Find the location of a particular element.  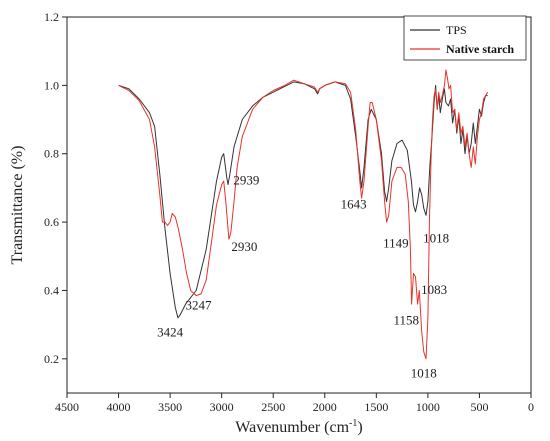

peak-label: 1643 is located at coordinates (354, 203).